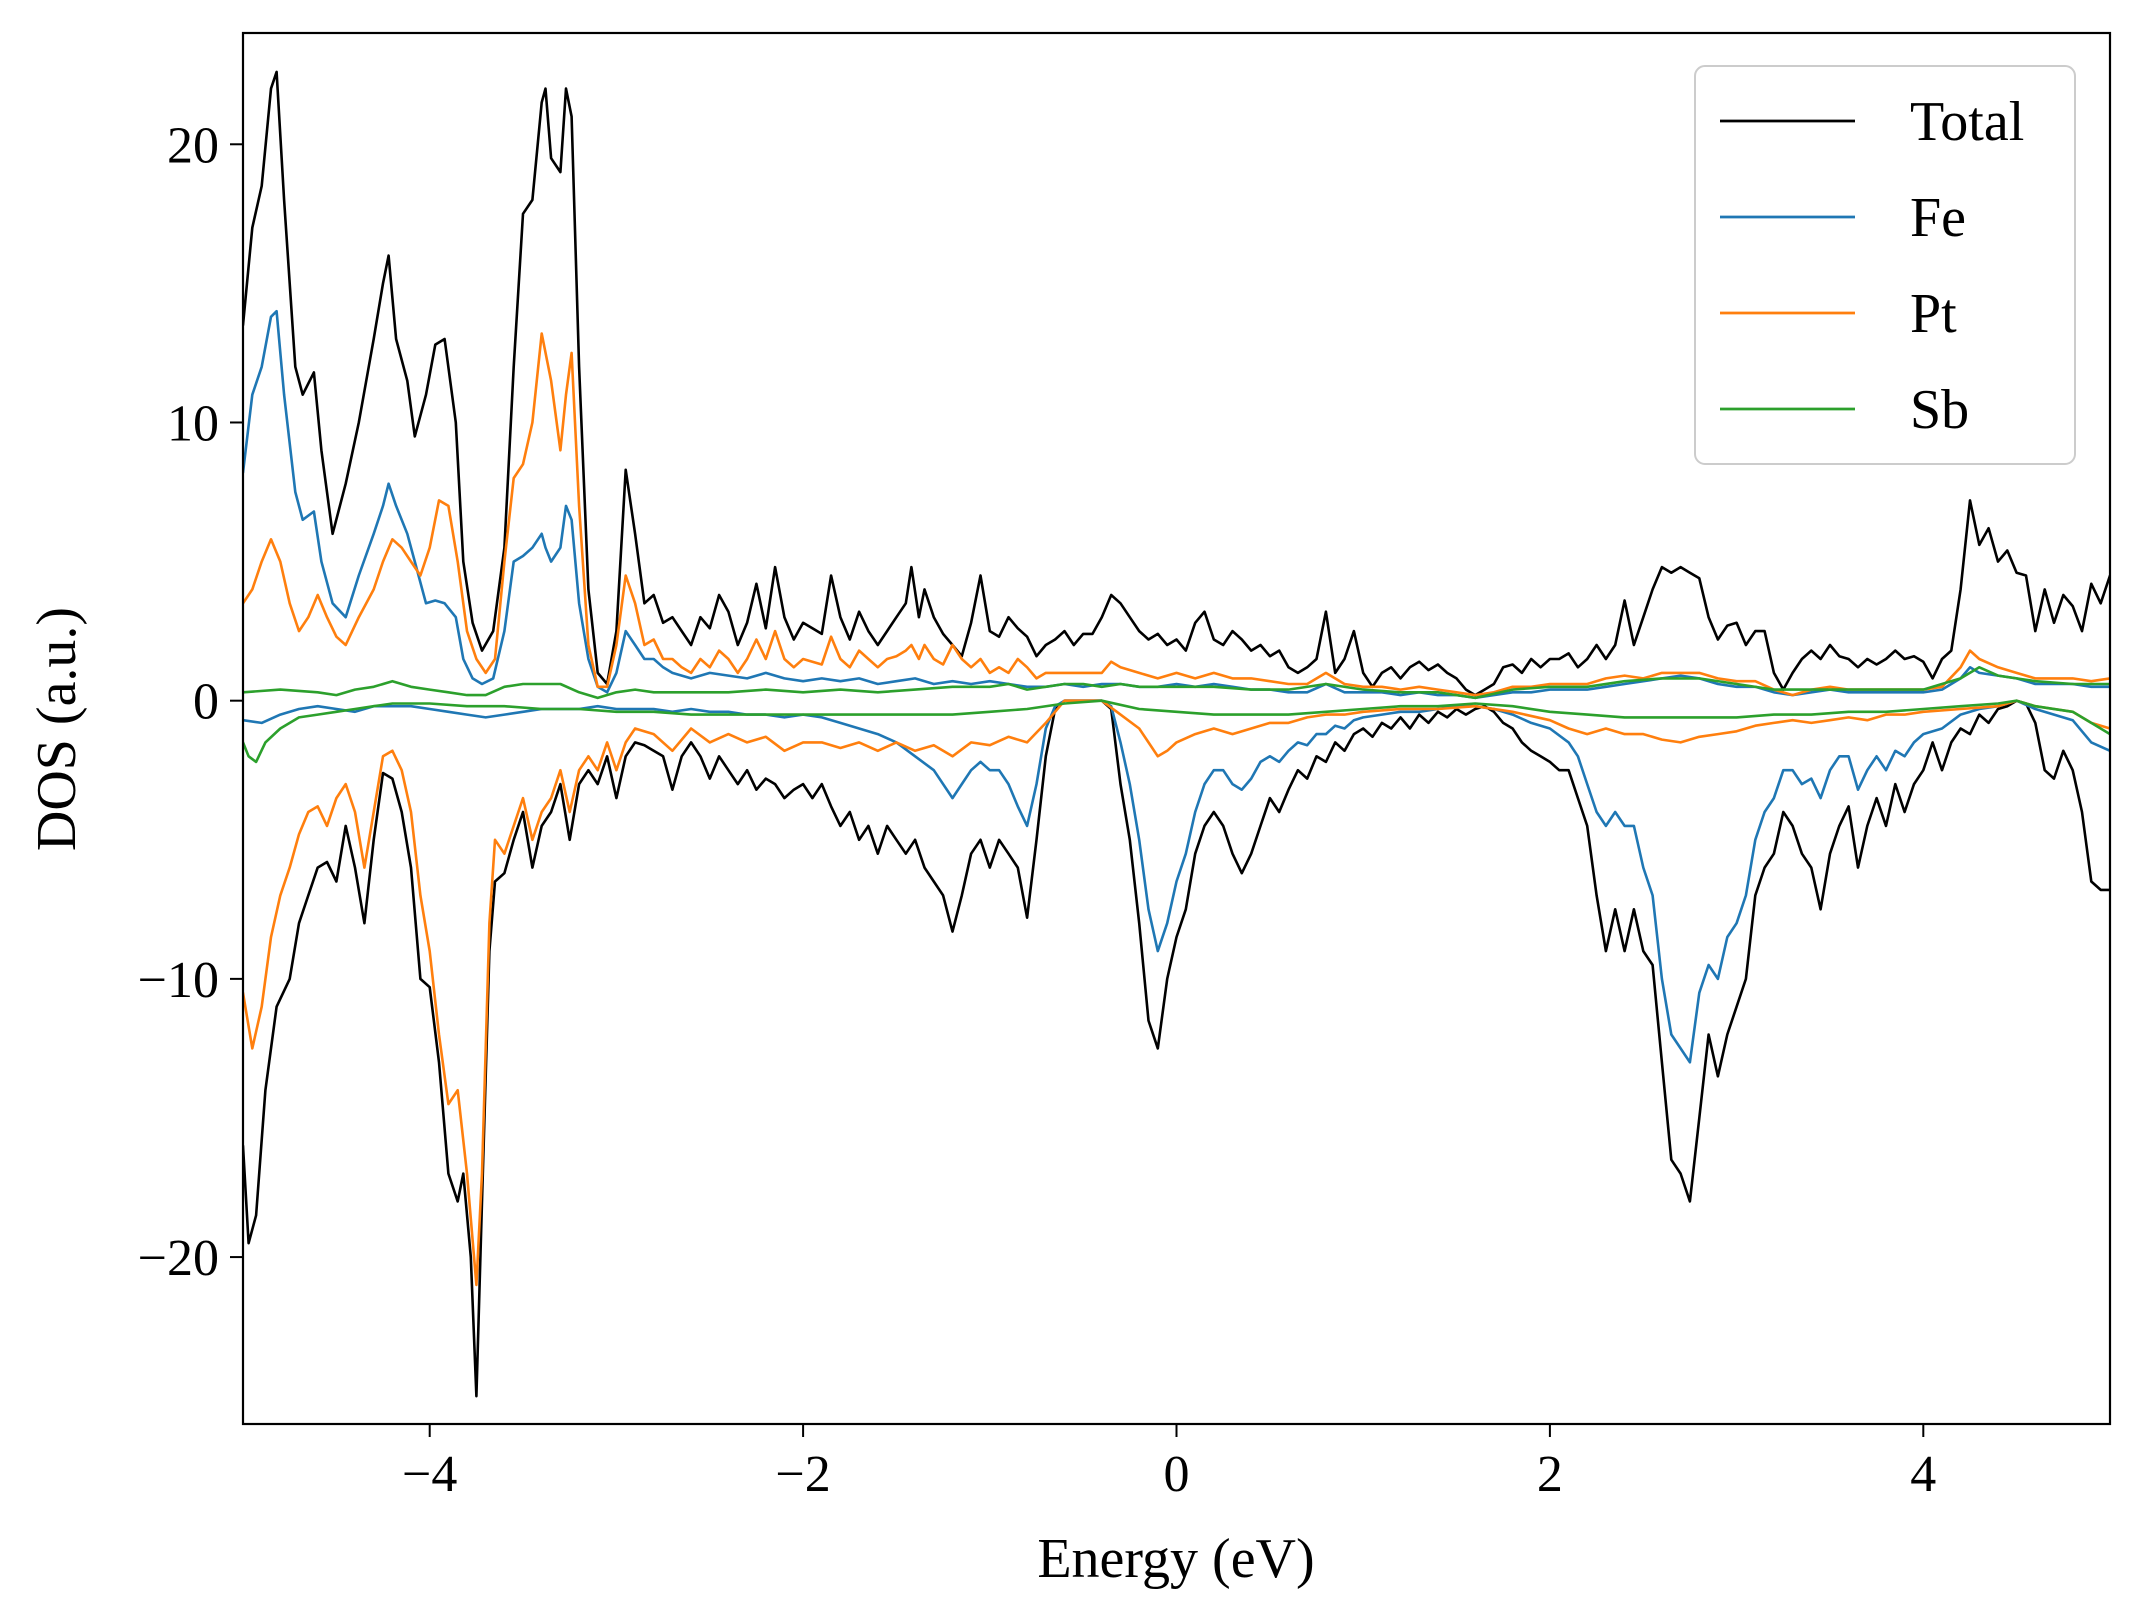 The width and height of the screenshot is (2134, 1617). I want to click on series-line-sb-up, so click(1176, 683).